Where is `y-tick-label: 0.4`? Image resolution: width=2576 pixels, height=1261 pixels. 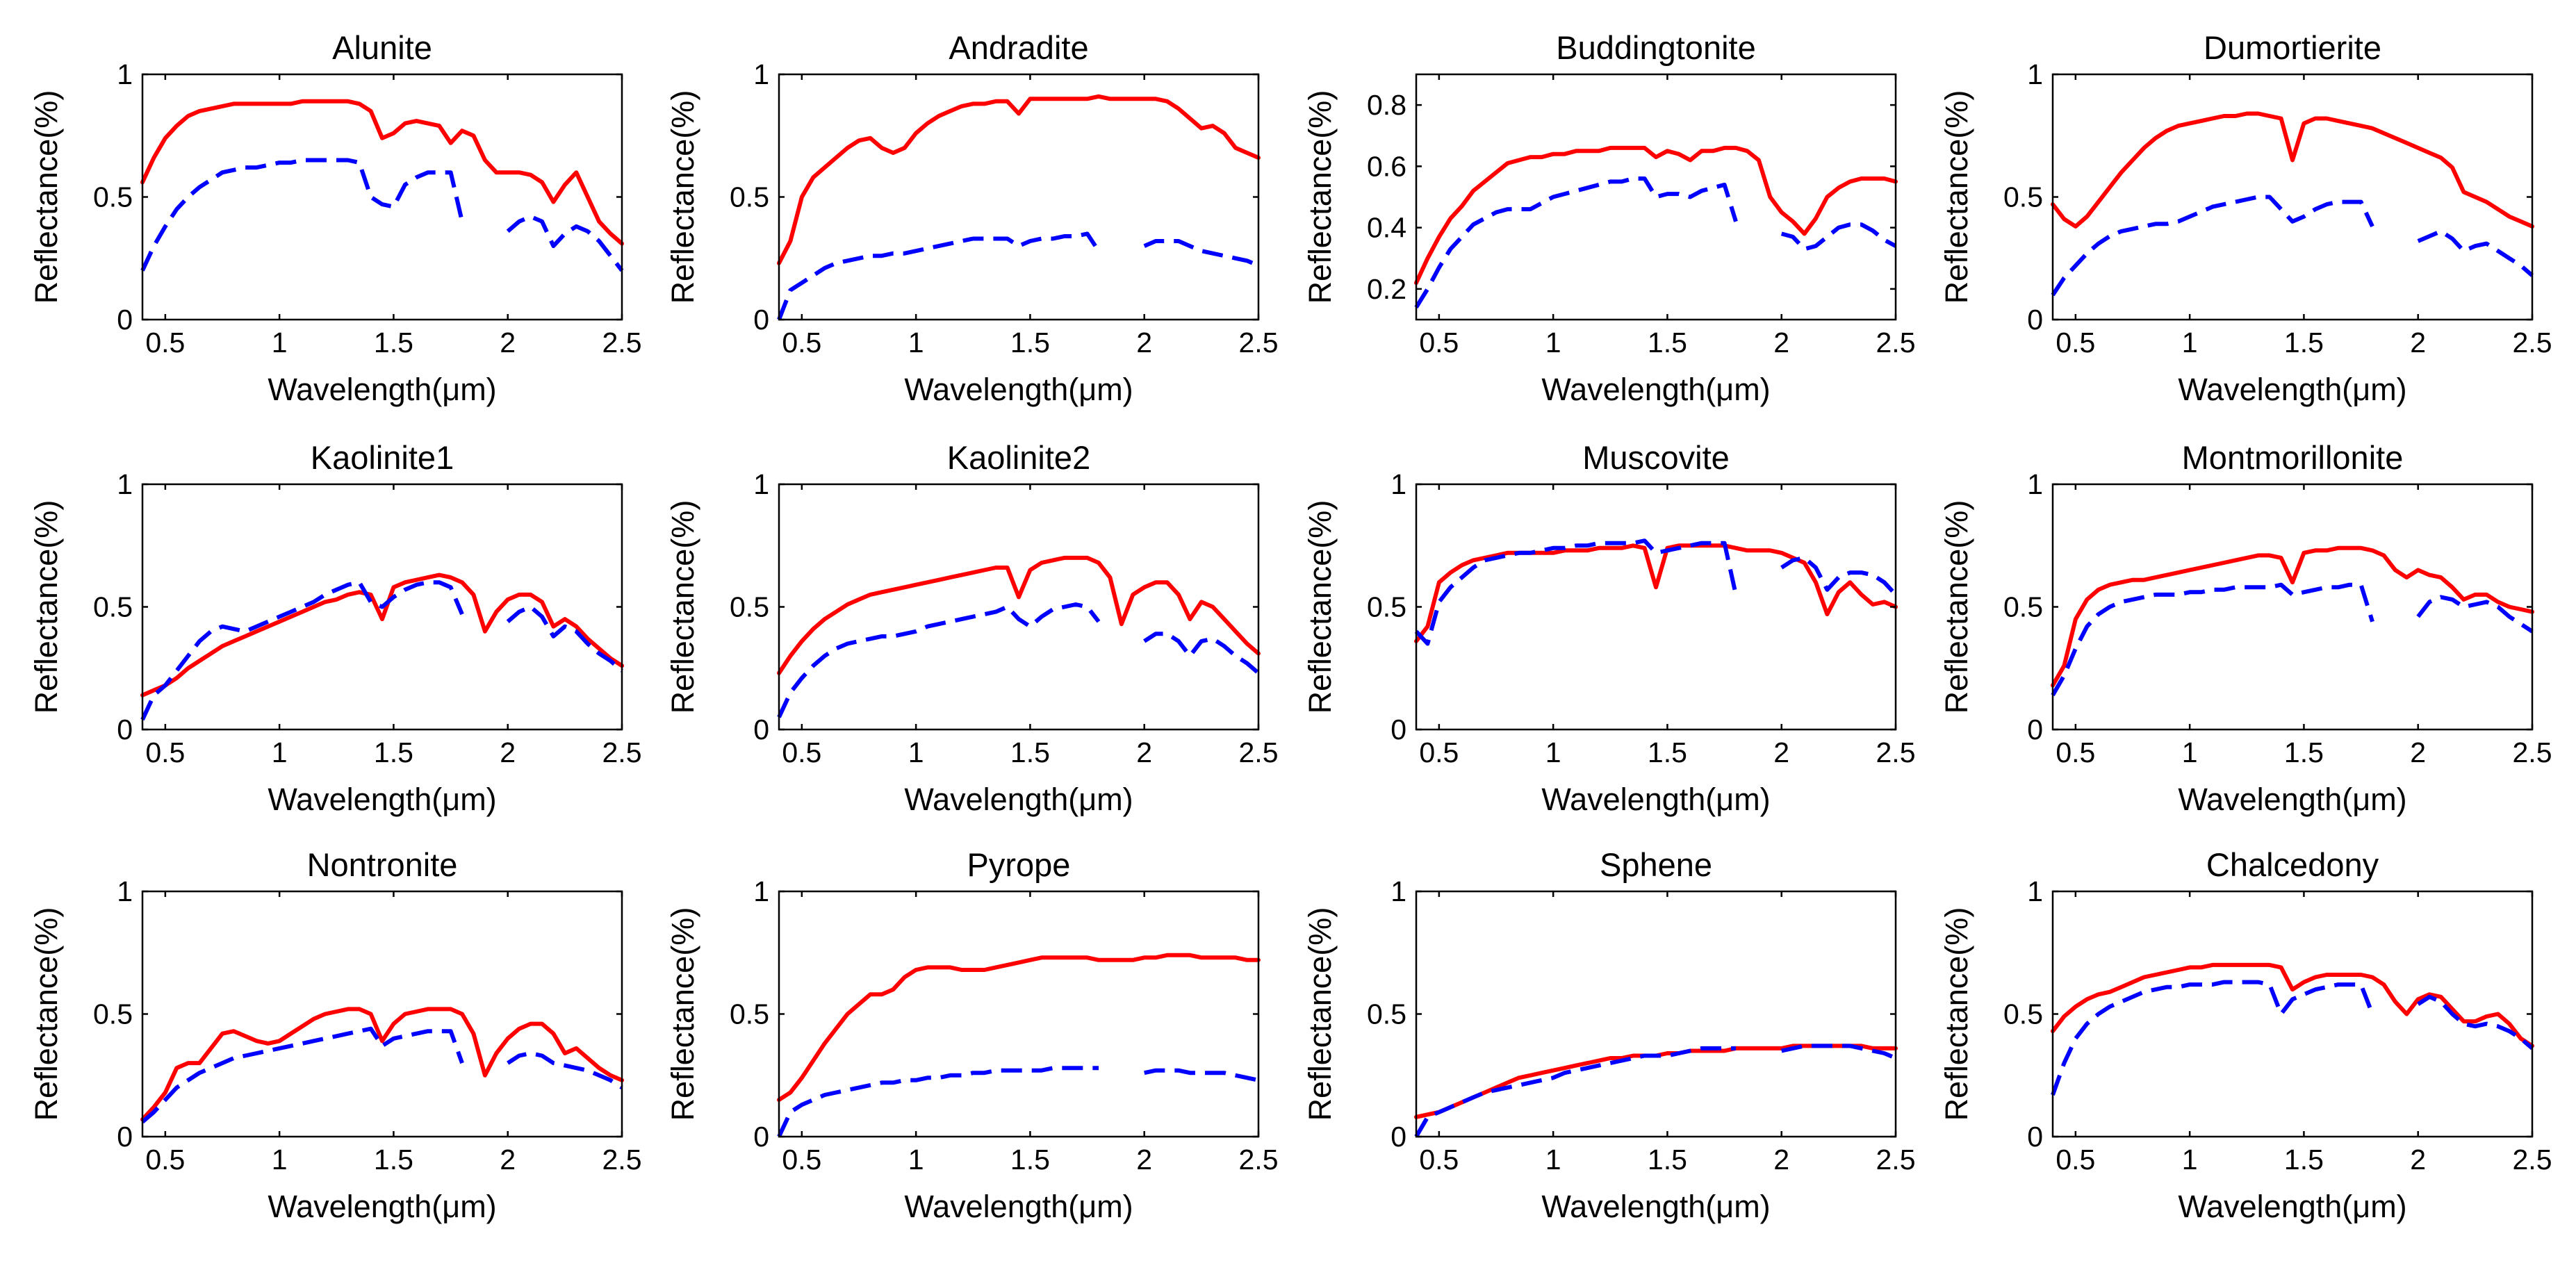 y-tick-label: 0.4 is located at coordinates (1386, 228).